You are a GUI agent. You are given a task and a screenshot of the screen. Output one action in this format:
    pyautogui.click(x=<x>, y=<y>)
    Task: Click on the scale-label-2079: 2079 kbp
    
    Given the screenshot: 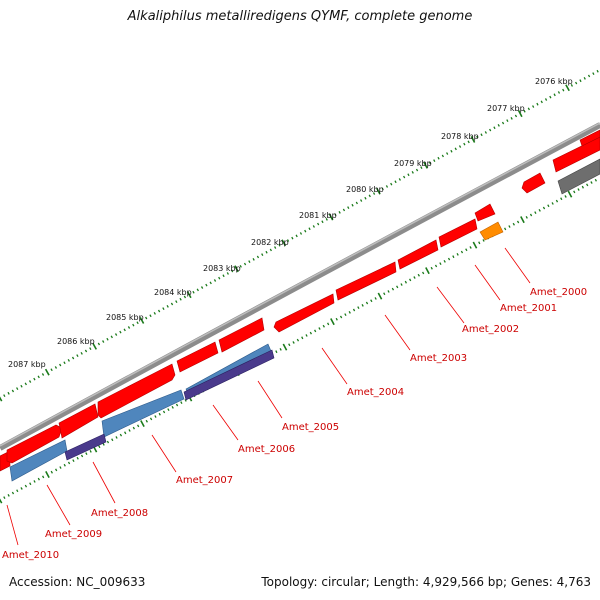 What is the action you would take?
    pyautogui.click(x=413, y=163)
    